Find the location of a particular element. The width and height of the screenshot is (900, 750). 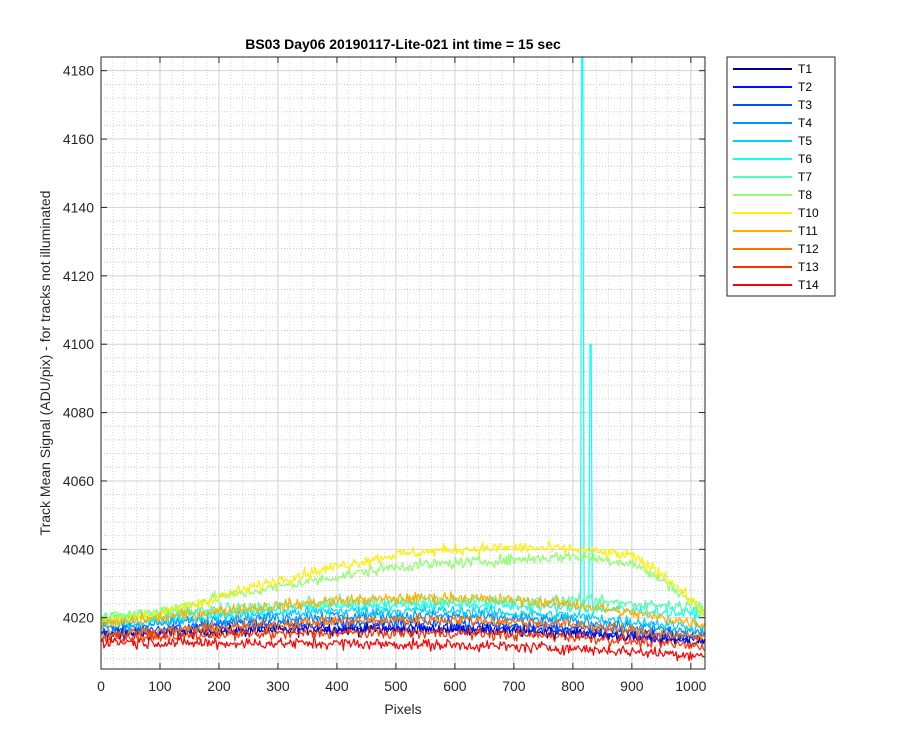

legend-label-t1: T1 is located at coordinates (805, 69).